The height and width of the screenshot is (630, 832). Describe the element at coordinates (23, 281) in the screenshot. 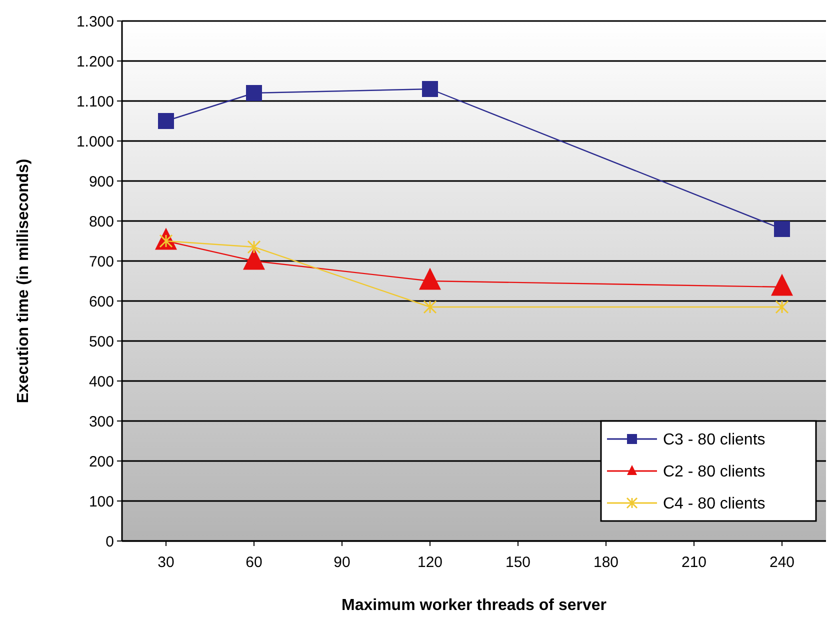

I see `y-axis-title: Execution time (in milliseconds)` at that location.